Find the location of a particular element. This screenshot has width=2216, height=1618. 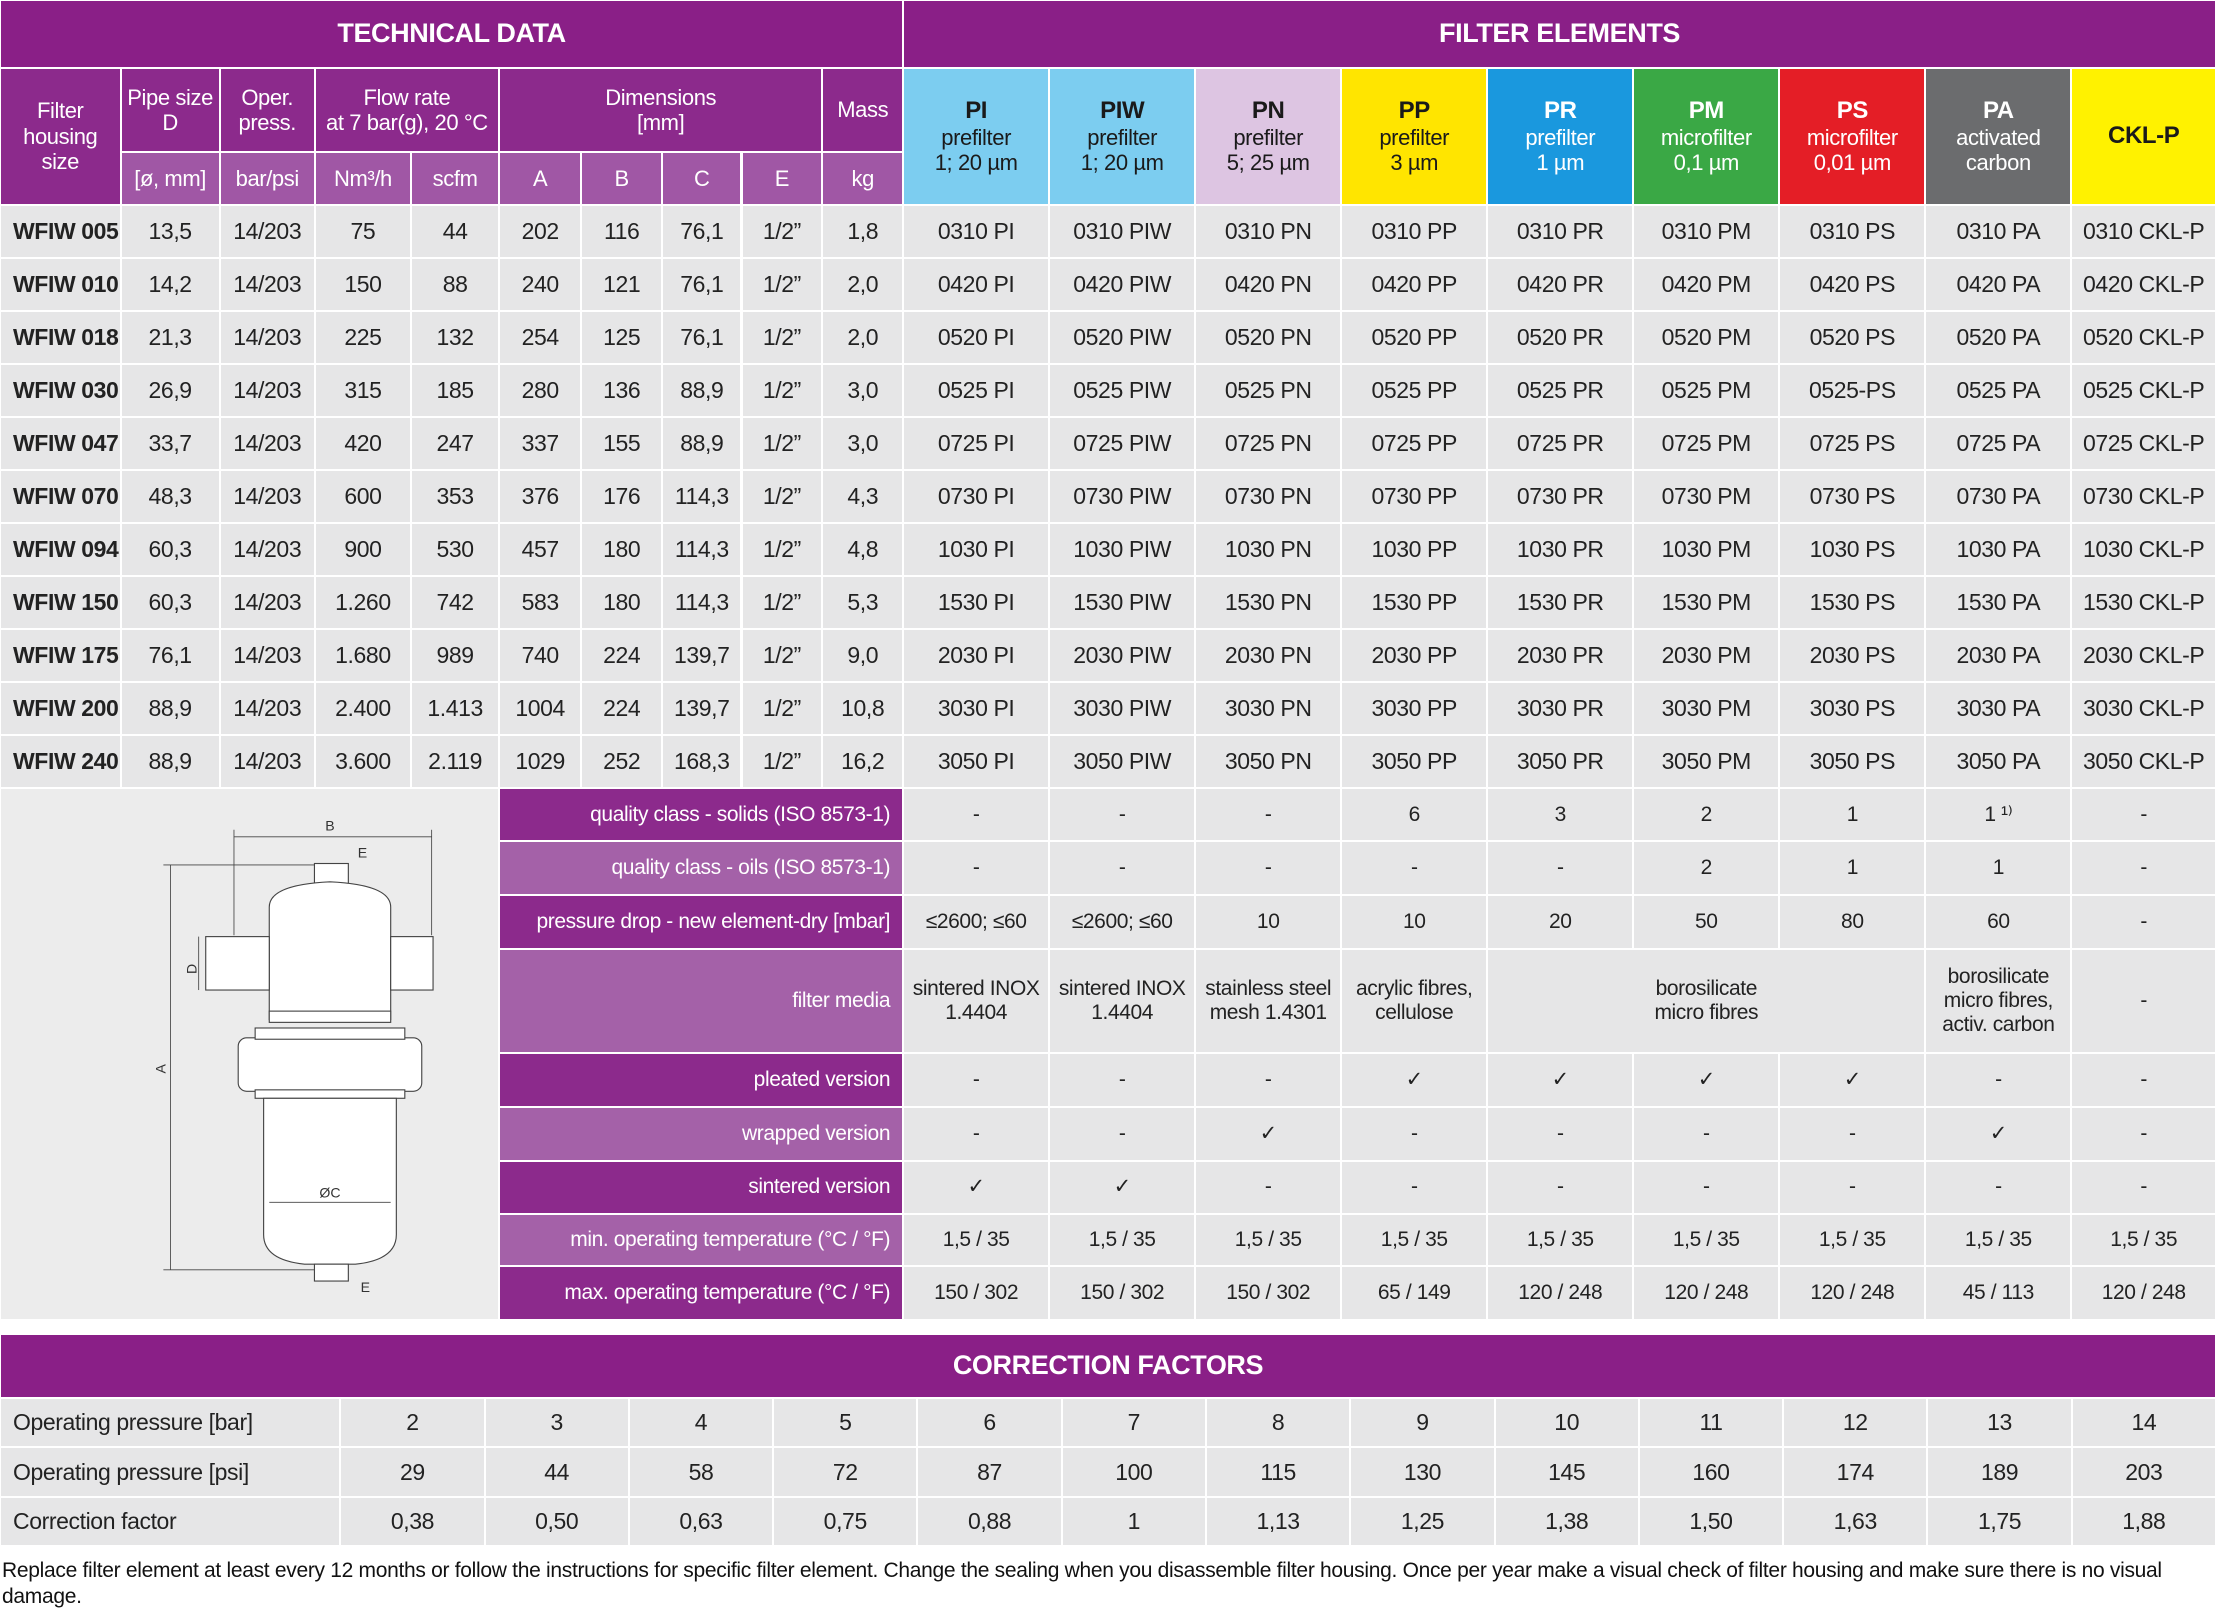

tech-value: 3.600 is located at coordinates (363, 761).